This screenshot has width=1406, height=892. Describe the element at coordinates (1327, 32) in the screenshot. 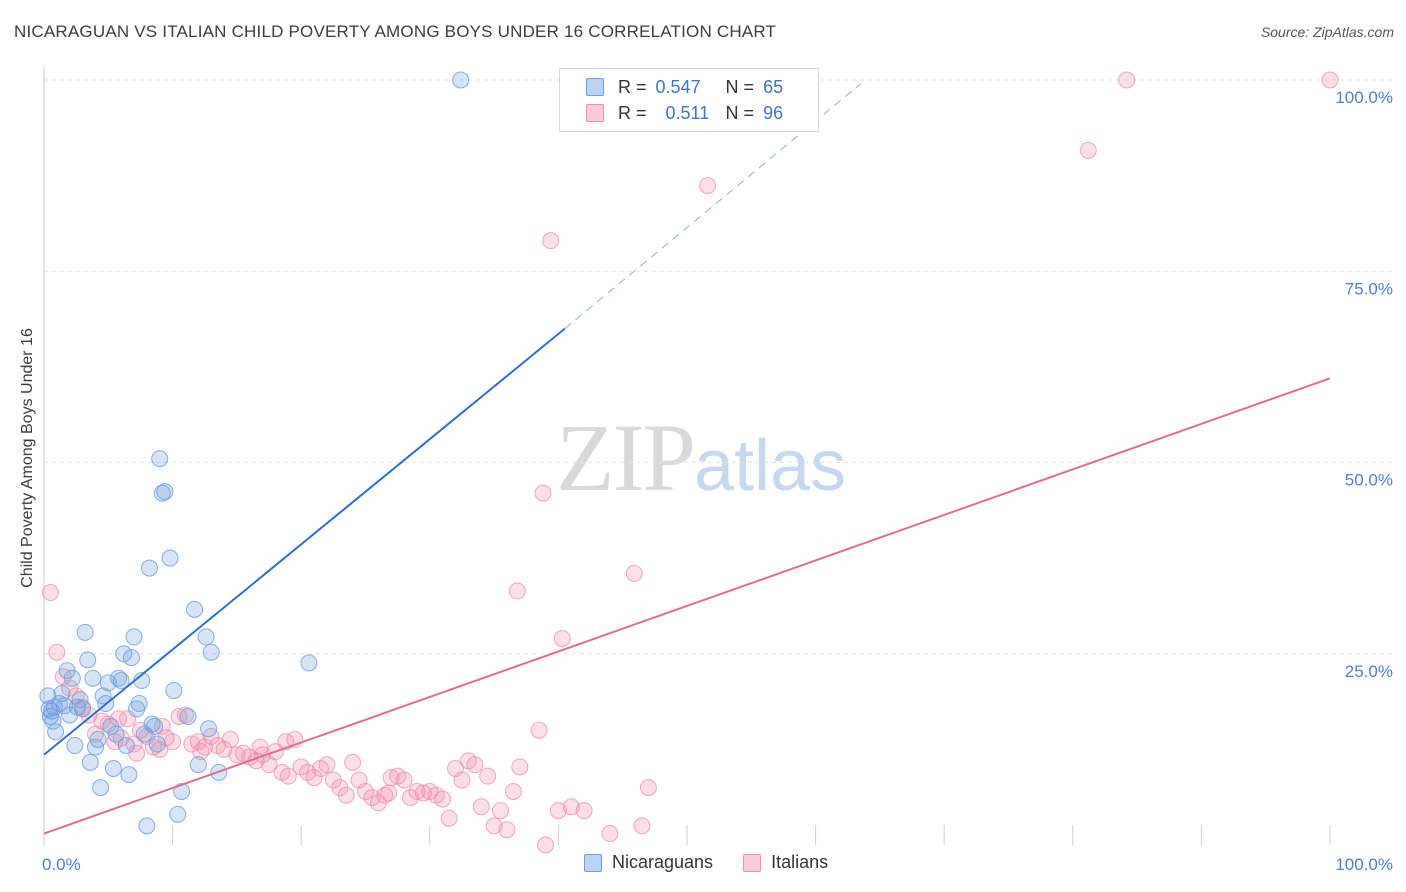

I see `source-credit: Source: ZipAtlas.com` at that location.